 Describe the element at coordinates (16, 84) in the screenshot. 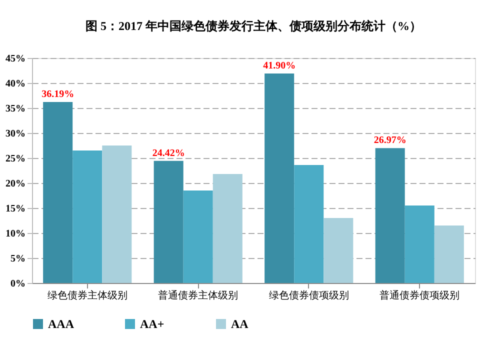

I see `y-tick-label: 40%` at that location.